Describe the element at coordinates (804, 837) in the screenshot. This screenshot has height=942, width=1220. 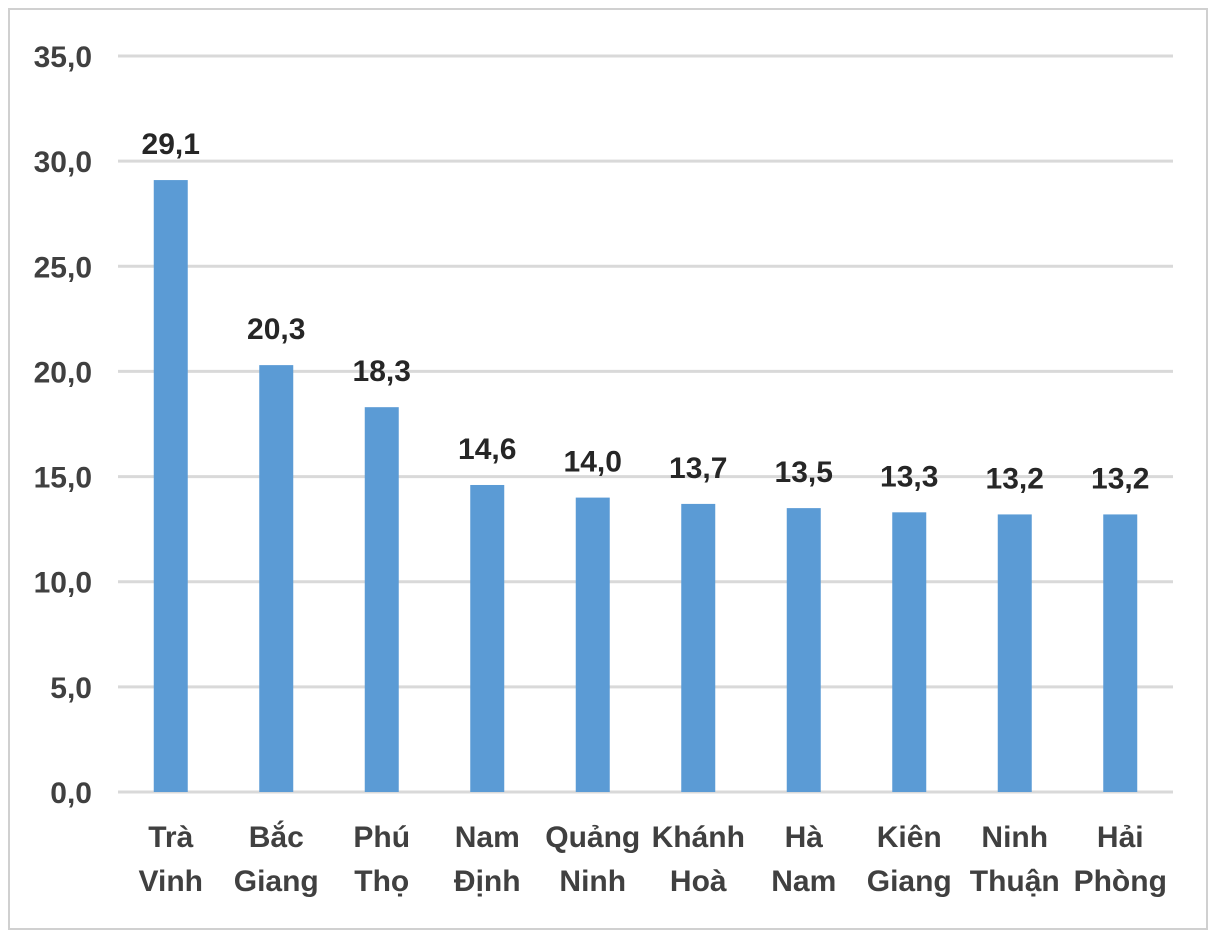
I see `category-label: Hà` at that location.